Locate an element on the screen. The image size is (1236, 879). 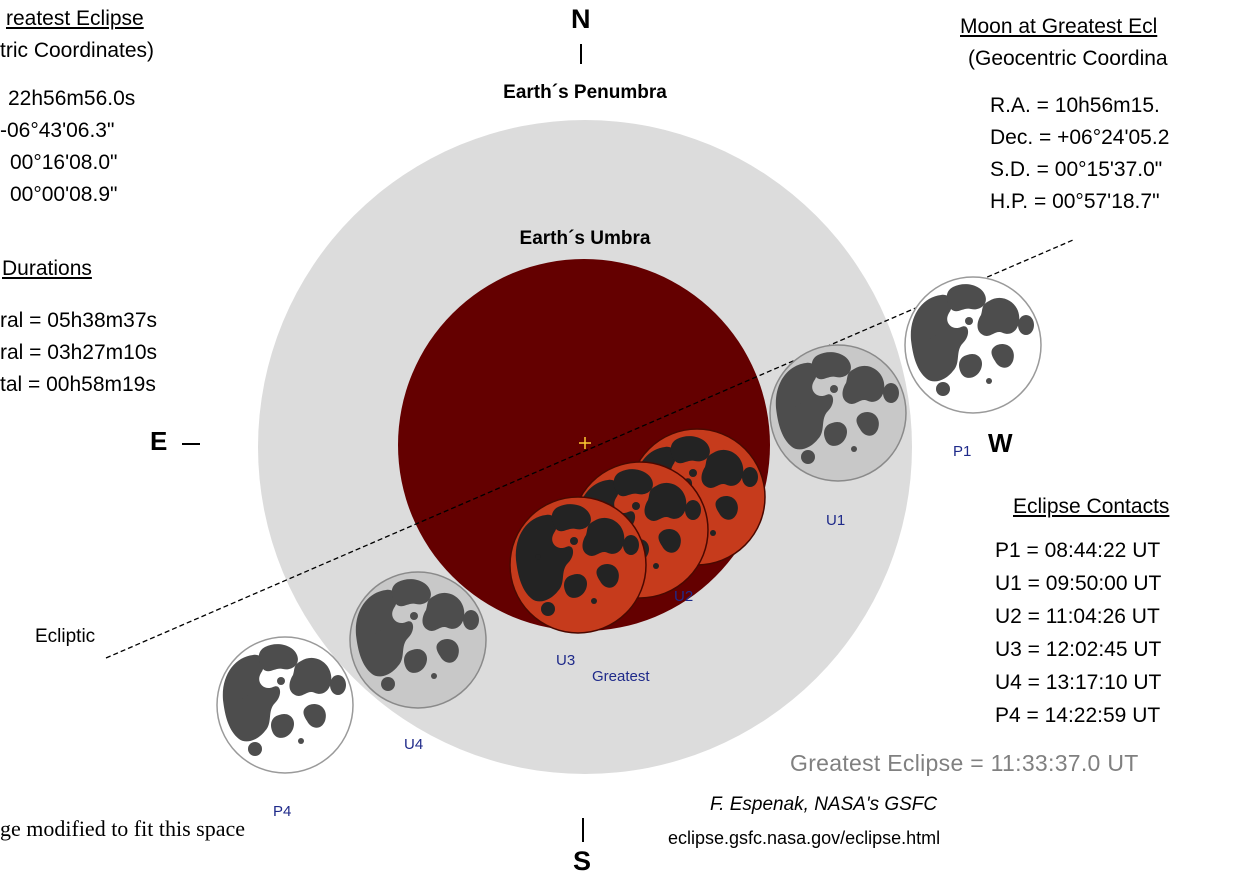
compass-north: N is located at coordinates (581, 19).